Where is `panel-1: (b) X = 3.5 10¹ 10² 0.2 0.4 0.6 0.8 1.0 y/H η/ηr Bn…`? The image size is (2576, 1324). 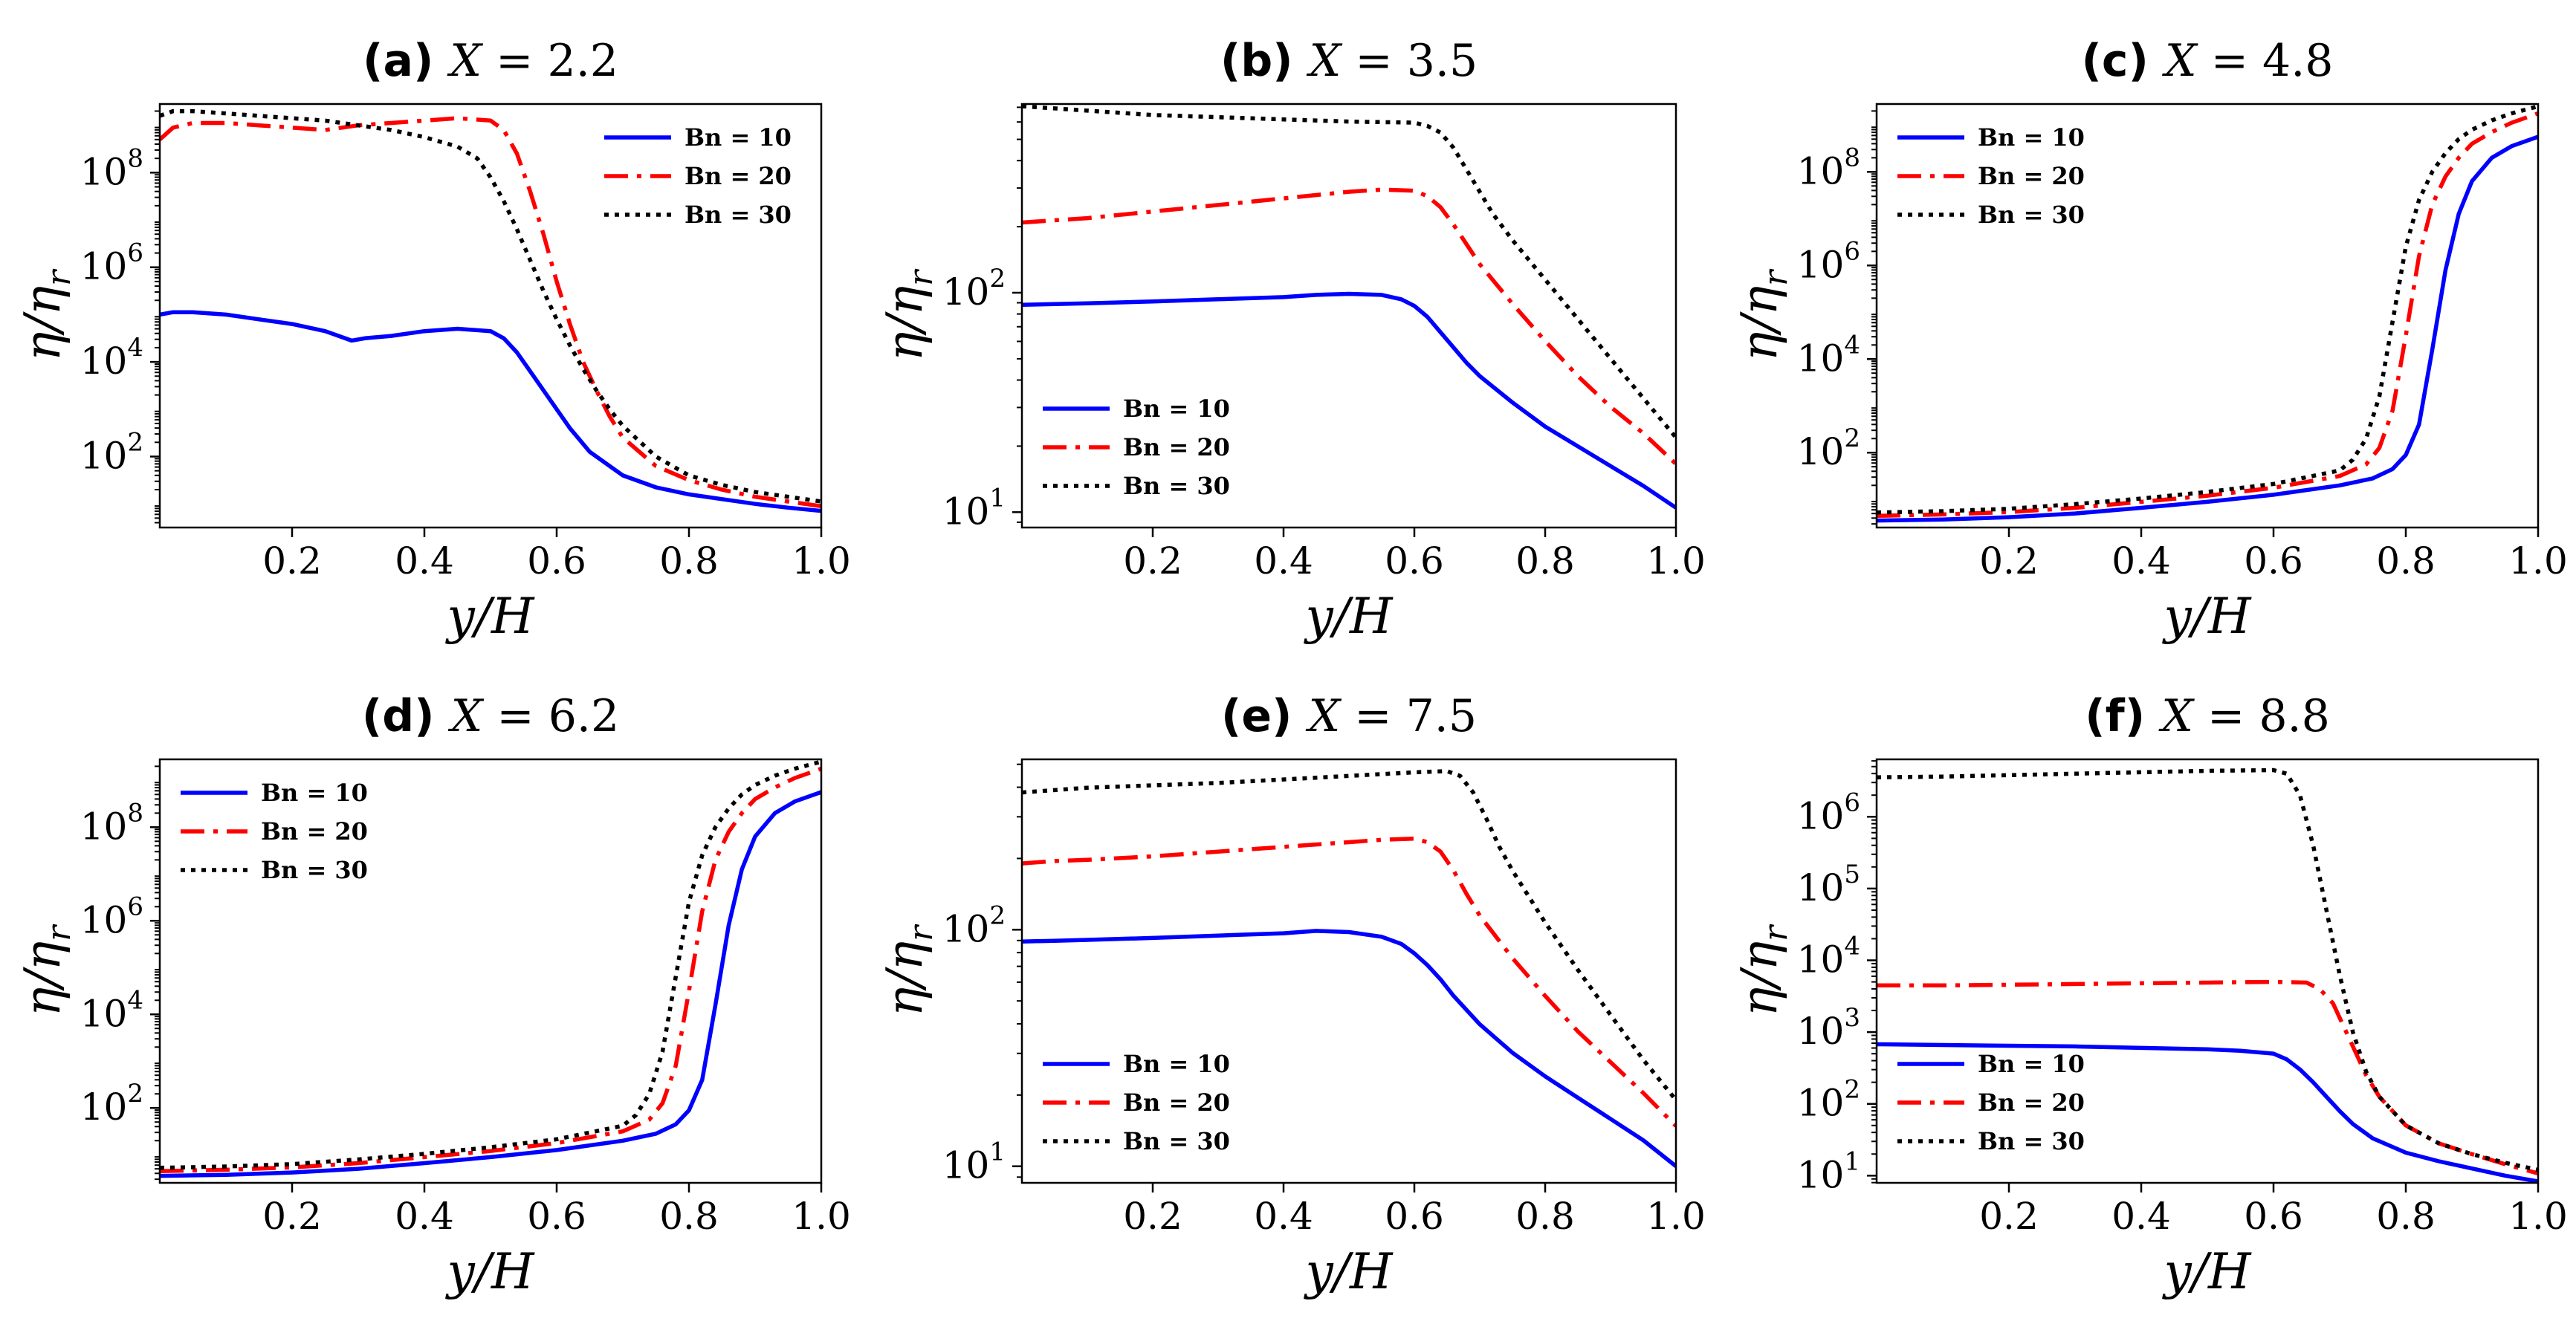
panel-1: (b) X = 3.5 10¹ 10² 0.2 0.4 0.6 0.8 1.0 y/H η/ηr Bn… is located at coordinates (1291, 340).